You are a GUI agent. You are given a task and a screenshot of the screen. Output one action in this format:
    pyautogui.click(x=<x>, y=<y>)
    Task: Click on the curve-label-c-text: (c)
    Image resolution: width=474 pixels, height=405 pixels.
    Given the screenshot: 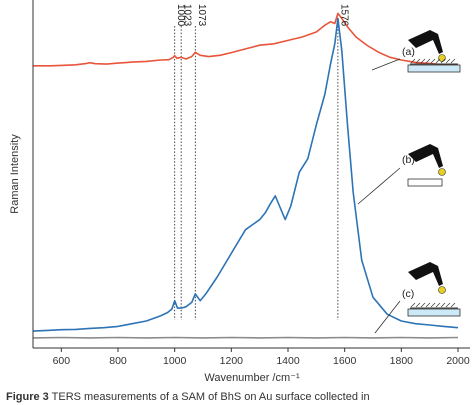 What is the action you would take?
    pyautogui.click(x=408, y=294)
    